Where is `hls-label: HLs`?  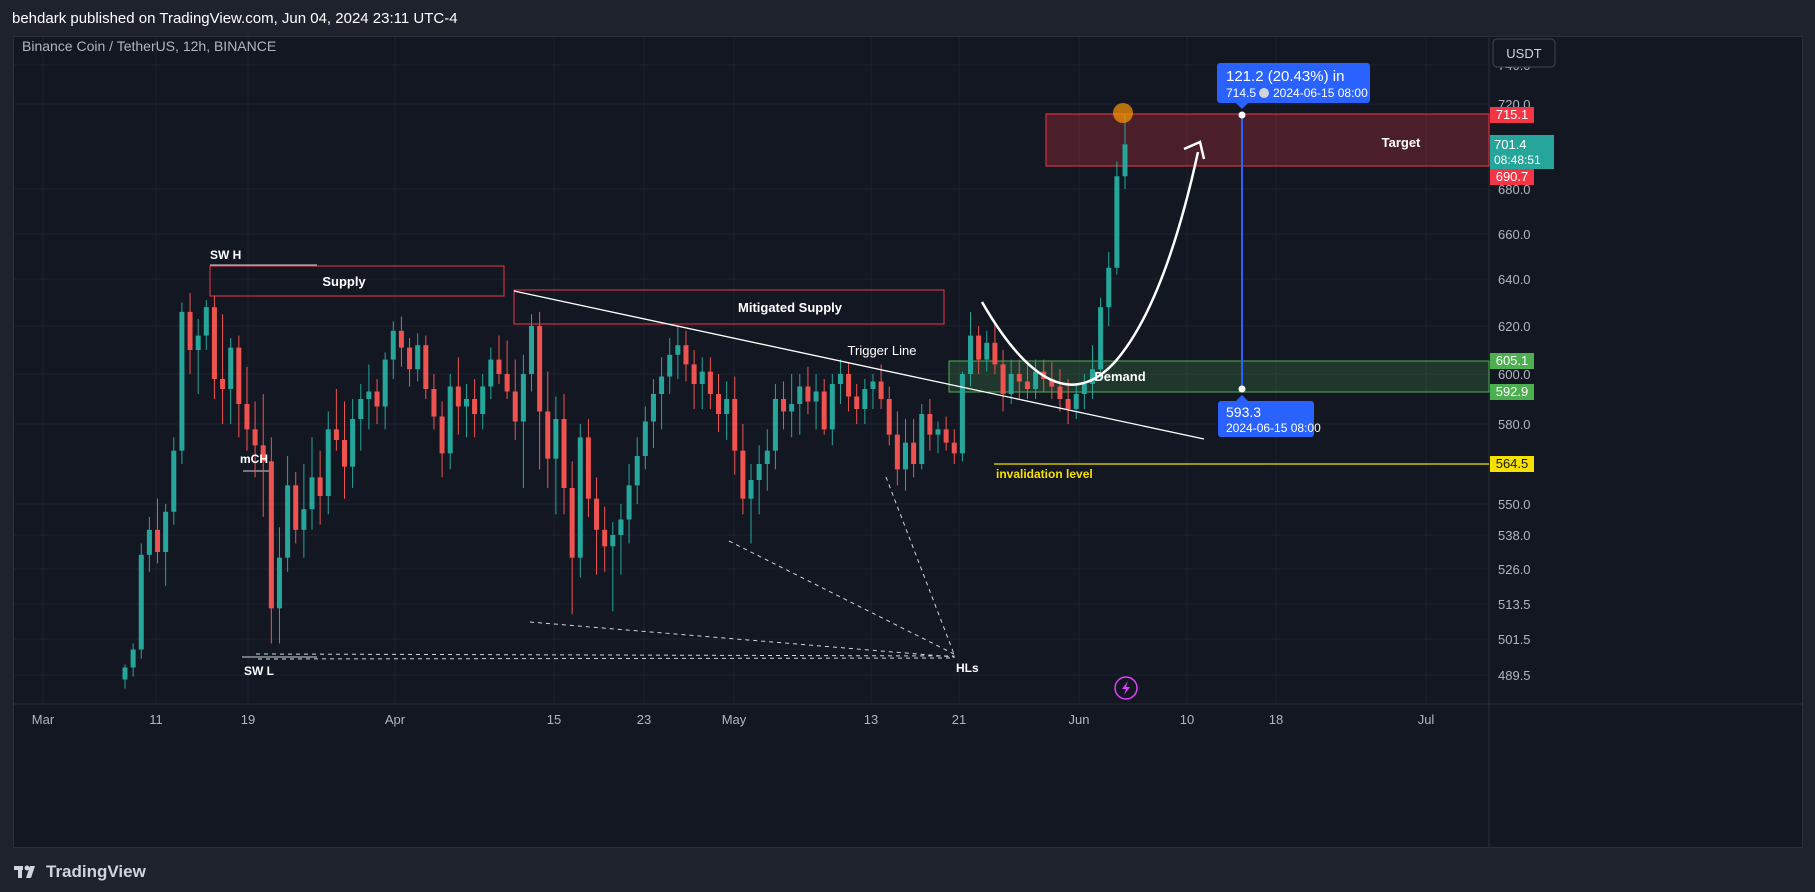
hls-label: HLs is located at coordinates (967, 668).